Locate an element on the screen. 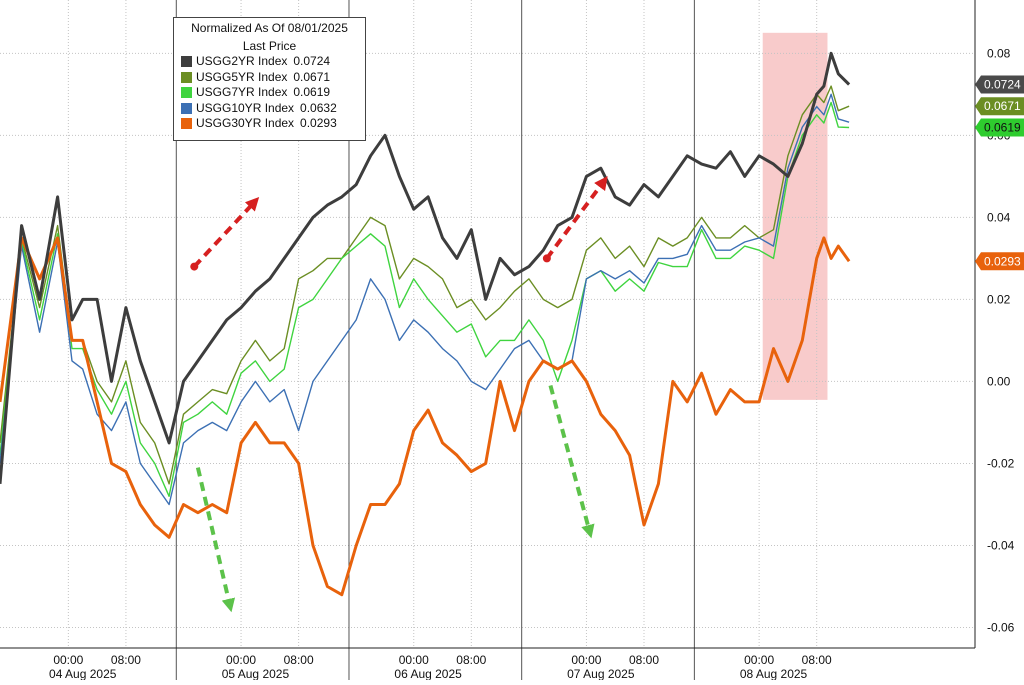  y-tick-label: -0.04 is located at coordinates (1001, 545).